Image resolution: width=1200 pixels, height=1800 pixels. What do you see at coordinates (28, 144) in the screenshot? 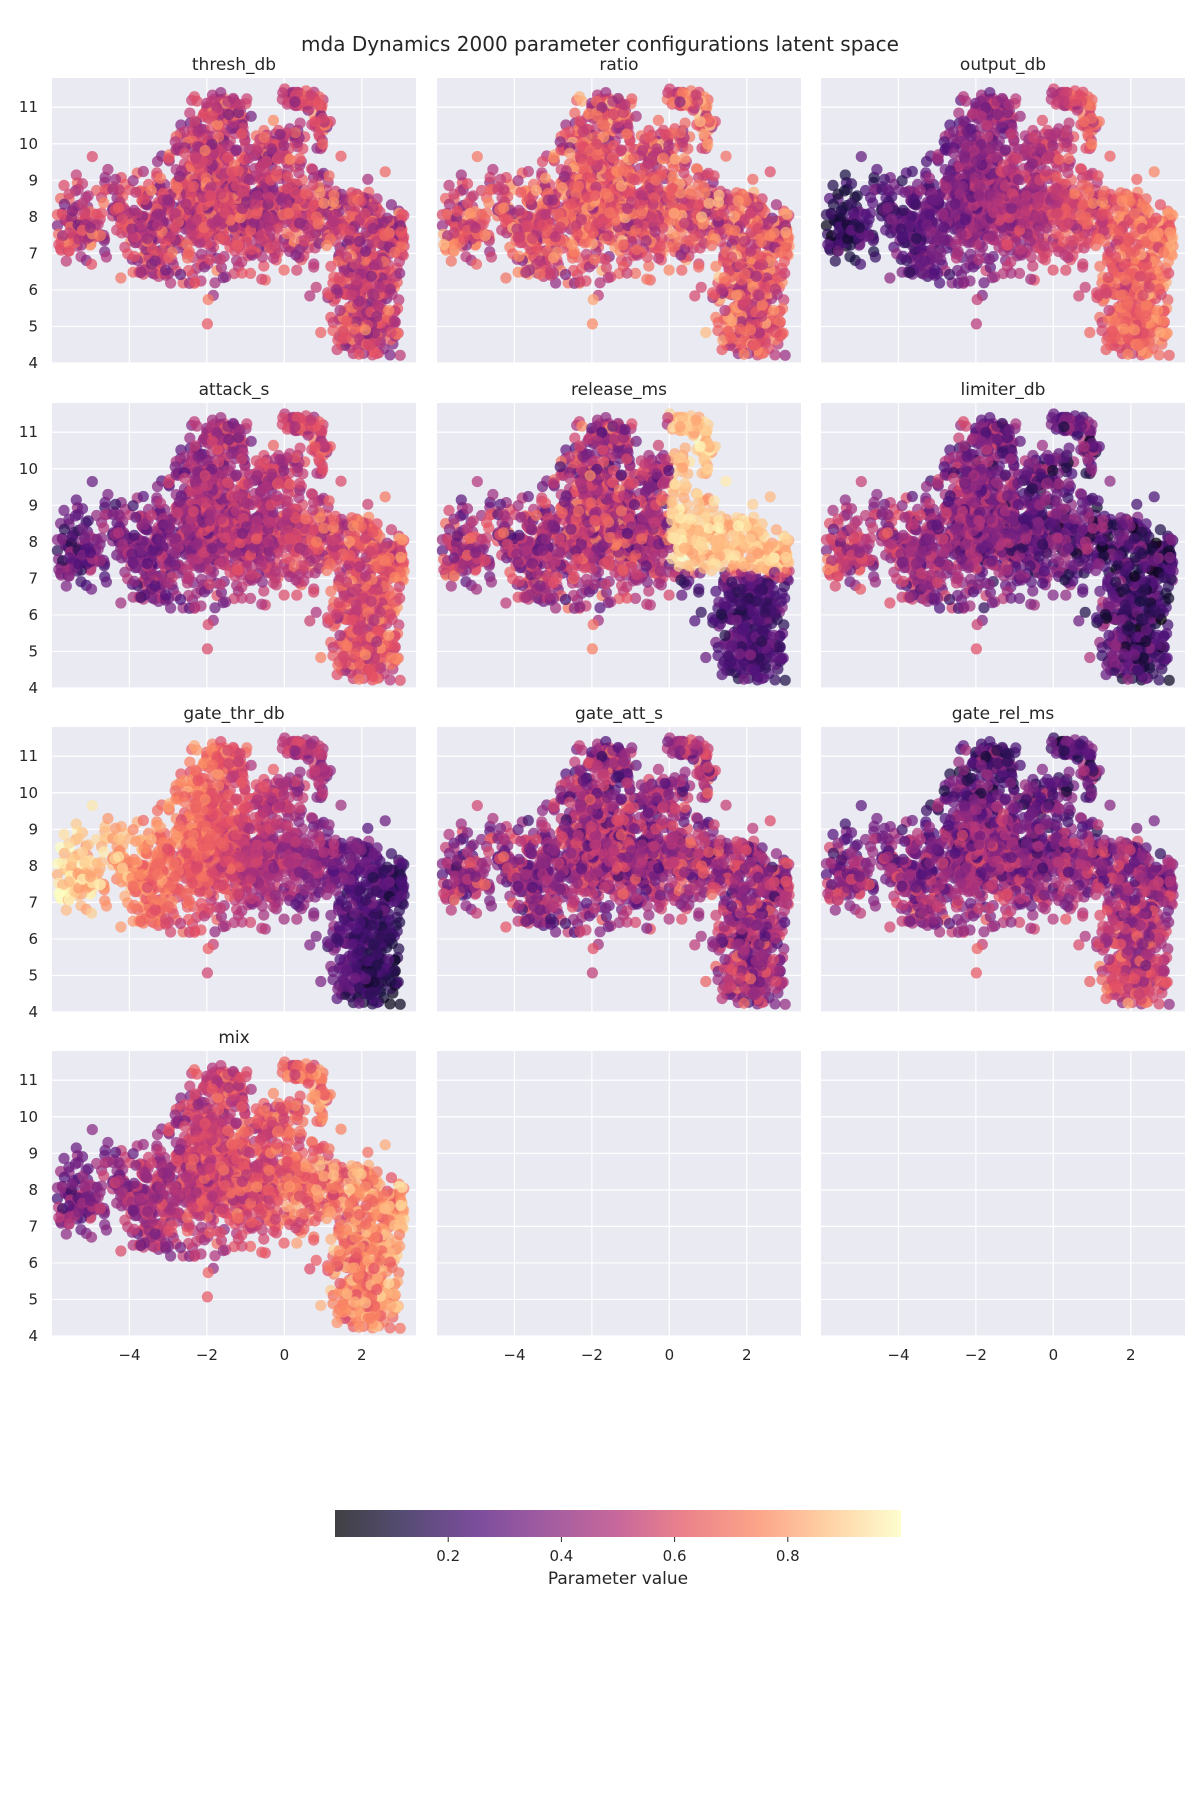
I see `y-tick-label: 10` at bounding box center [28, 144].